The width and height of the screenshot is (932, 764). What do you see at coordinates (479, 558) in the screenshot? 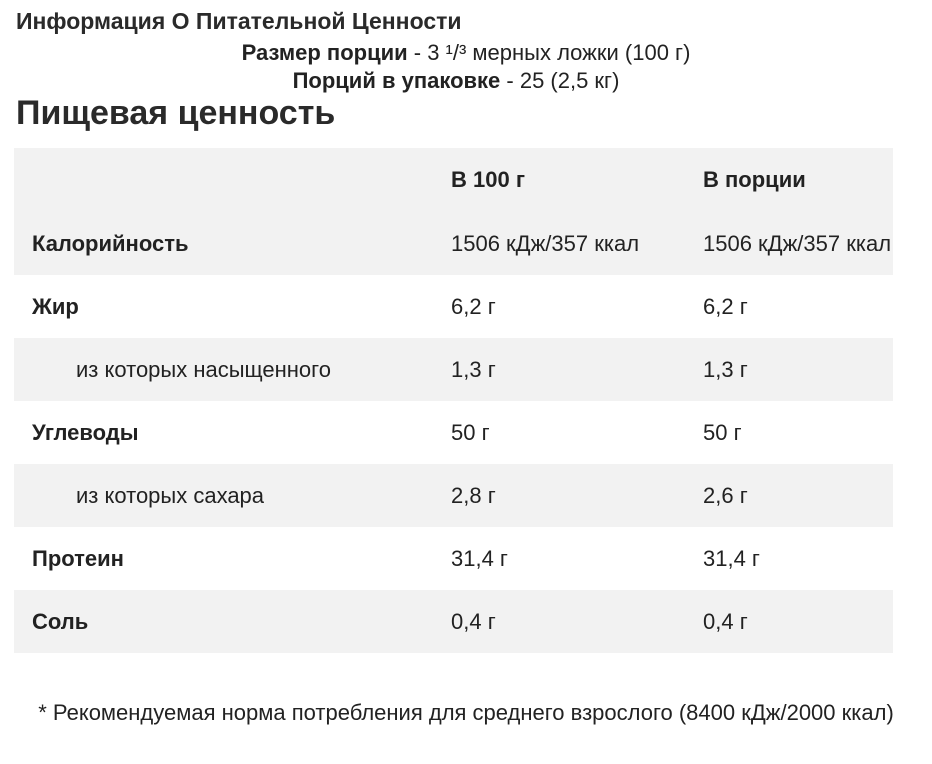
I see `value-per-100g: 31,4 г` at bounding box center [479, 558].